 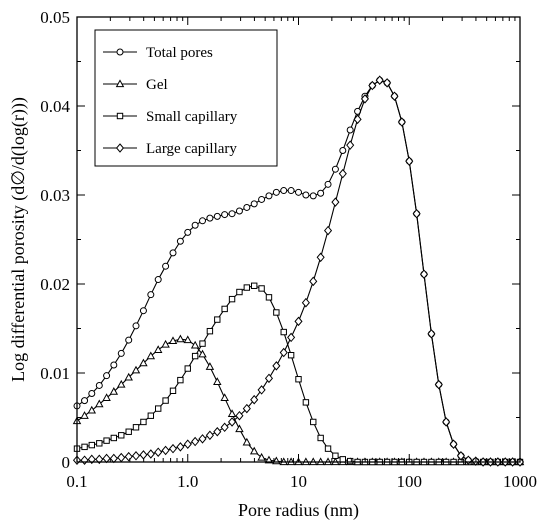 I want to click on y-tick-label: 0.02, so click(x=55, y=284).